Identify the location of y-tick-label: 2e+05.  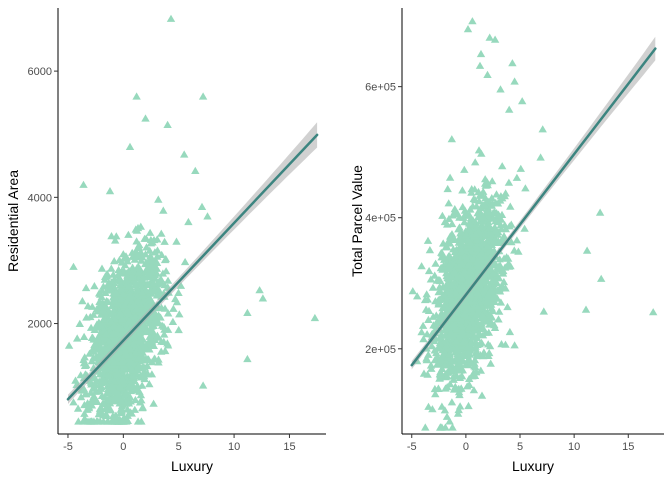
(380, 350).